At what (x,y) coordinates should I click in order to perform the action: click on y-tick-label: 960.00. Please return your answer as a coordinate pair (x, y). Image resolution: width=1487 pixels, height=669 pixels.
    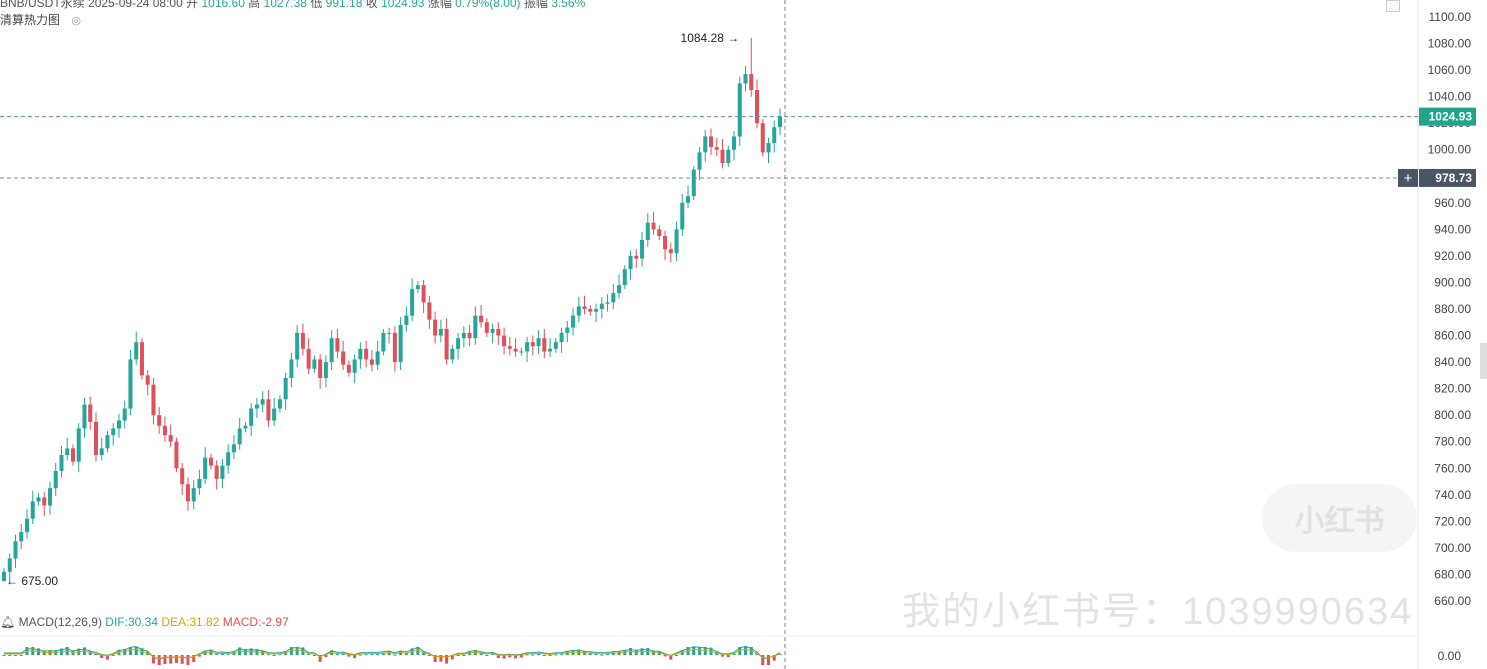
    Looking at the image, I should click on (1452, 203).